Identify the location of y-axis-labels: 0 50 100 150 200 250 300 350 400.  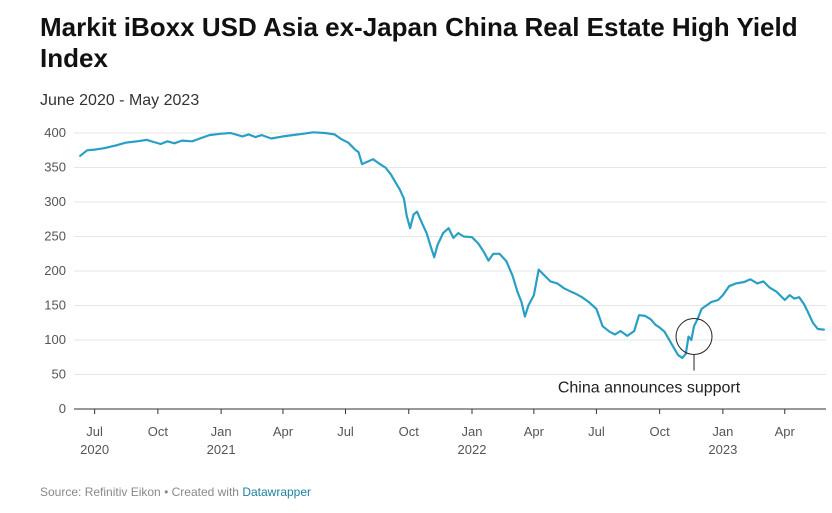
(55, 270).